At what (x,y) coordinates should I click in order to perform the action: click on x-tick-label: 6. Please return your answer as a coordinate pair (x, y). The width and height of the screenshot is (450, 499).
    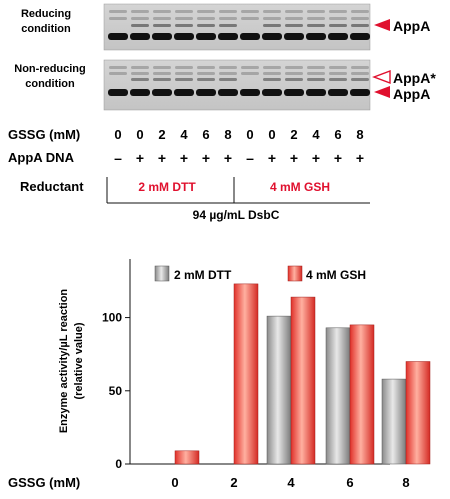
    Looking at the image, I should click on (349, 482).